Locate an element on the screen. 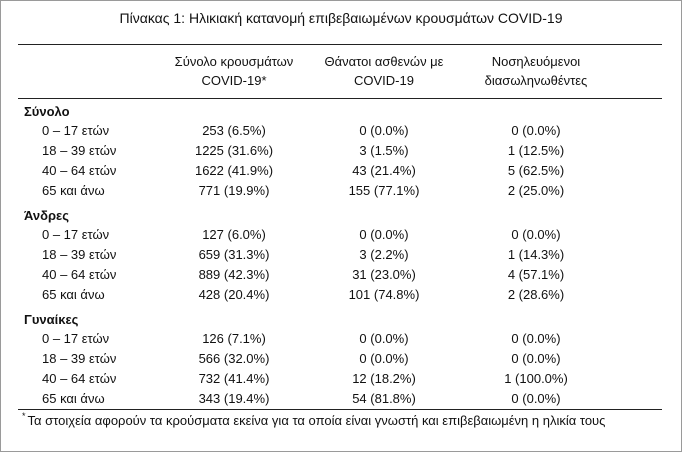 This screenshot has width=682, height=452. hospitalized-cell: 1 (100.0%) is located at coordinates (536, 378).